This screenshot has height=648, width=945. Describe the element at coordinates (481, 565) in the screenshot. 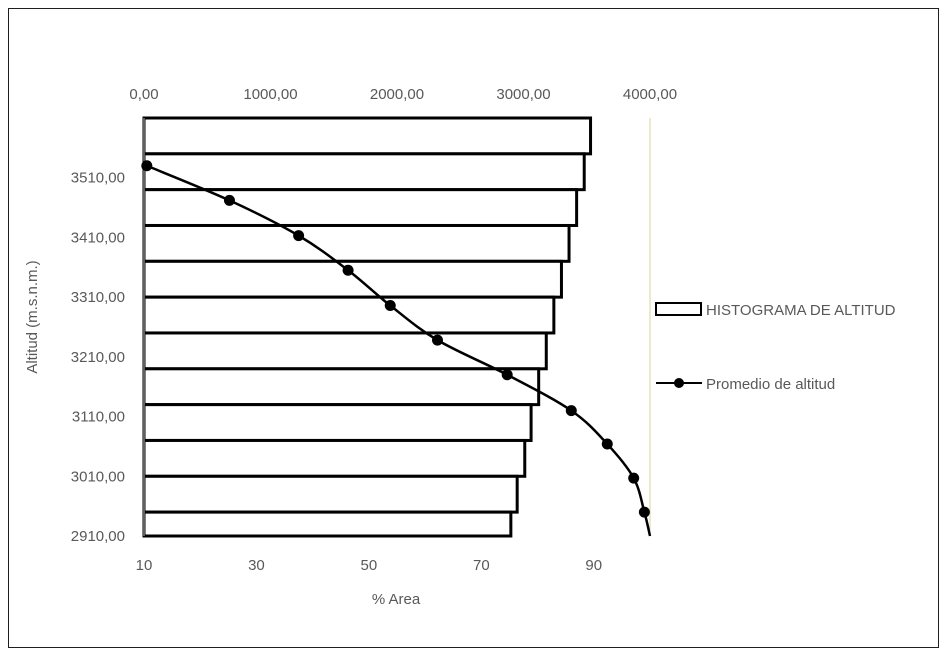

I see `bottom-tick-label: 70` at that location.